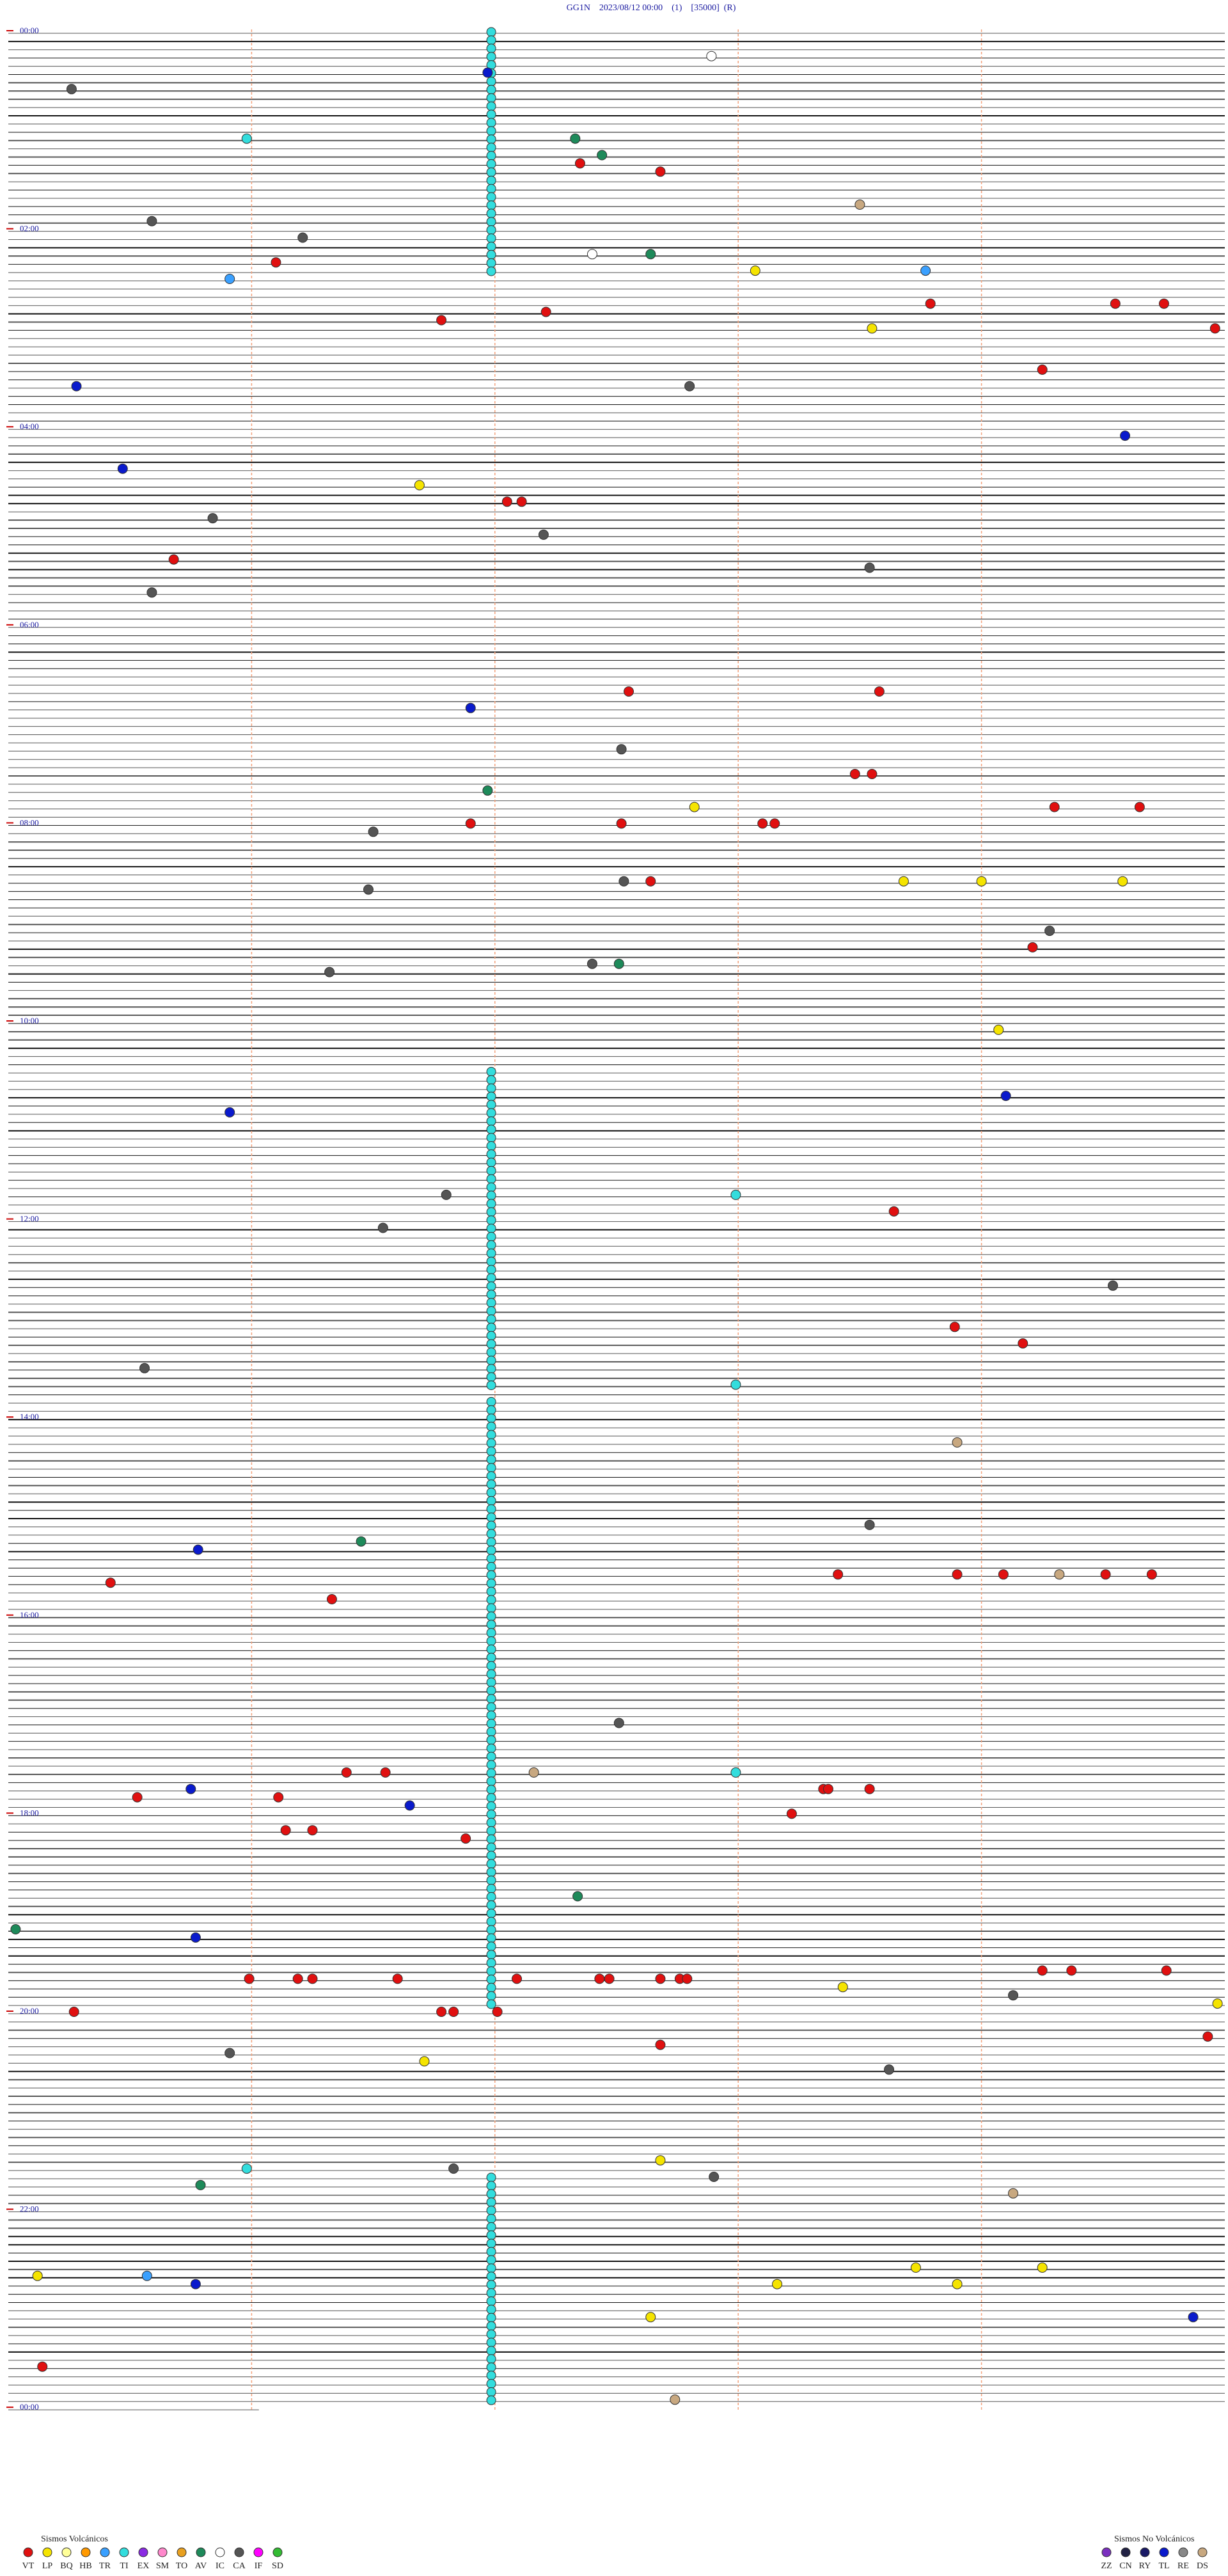  Describe the element at coordinates (29, 1219) in the screenshot. I see `time-label: 12:00` at that location.